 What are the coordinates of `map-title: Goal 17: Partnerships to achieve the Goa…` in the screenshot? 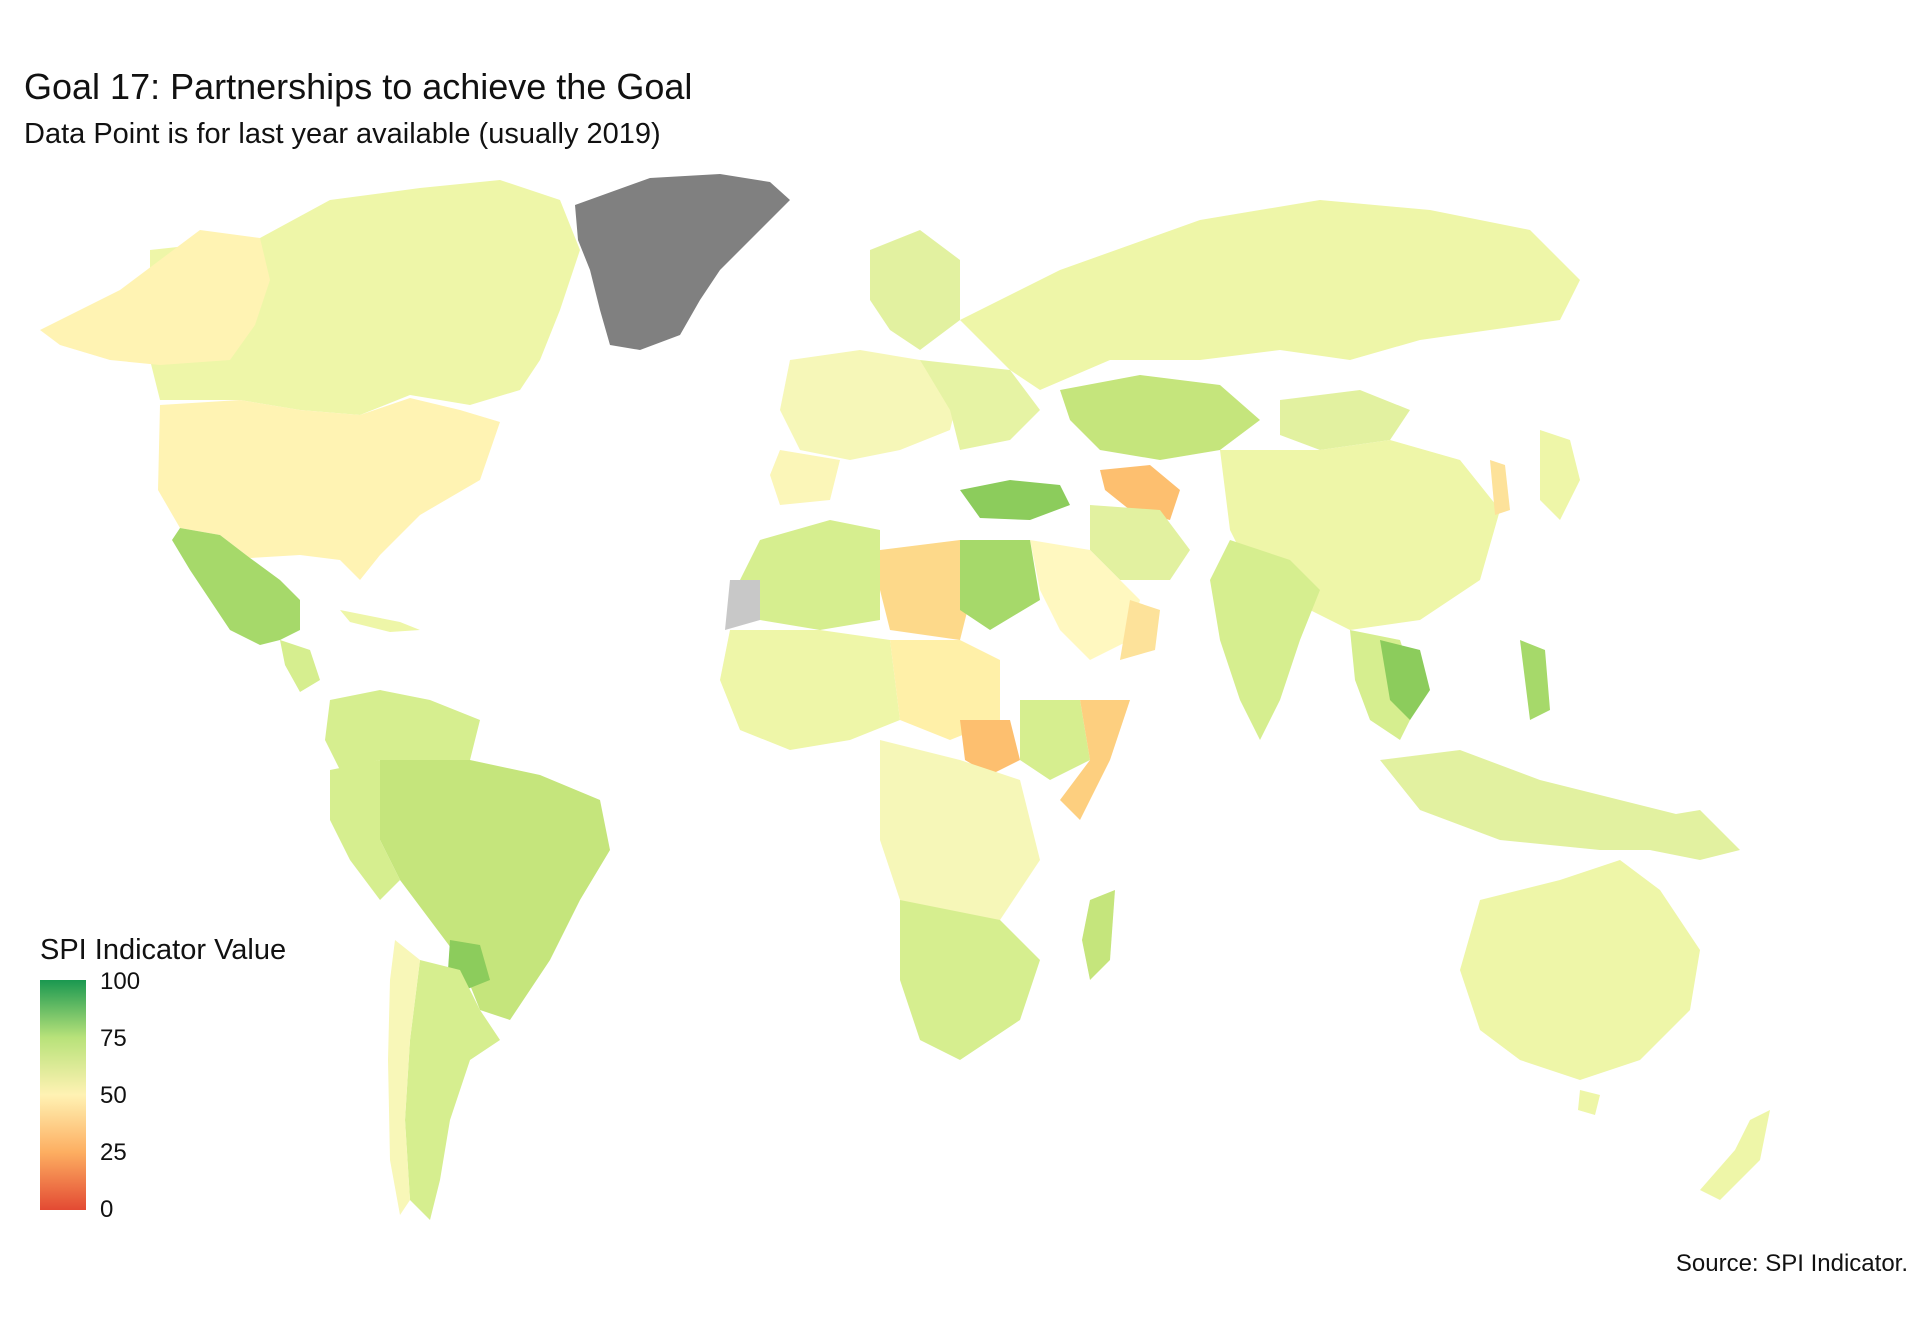 It's located at (358, 86).